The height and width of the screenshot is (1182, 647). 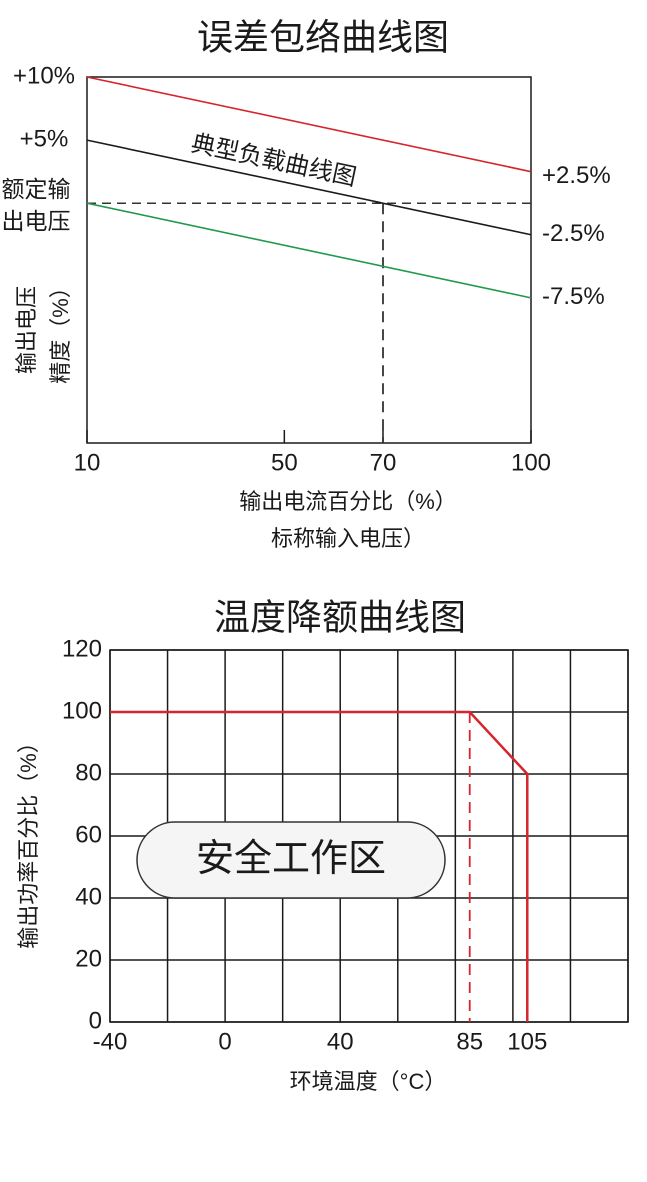 What do you see at coordinates (95, 1020) in the screenshot?
I see `y-tick-label: 0` at bounding box center [95, 1020].